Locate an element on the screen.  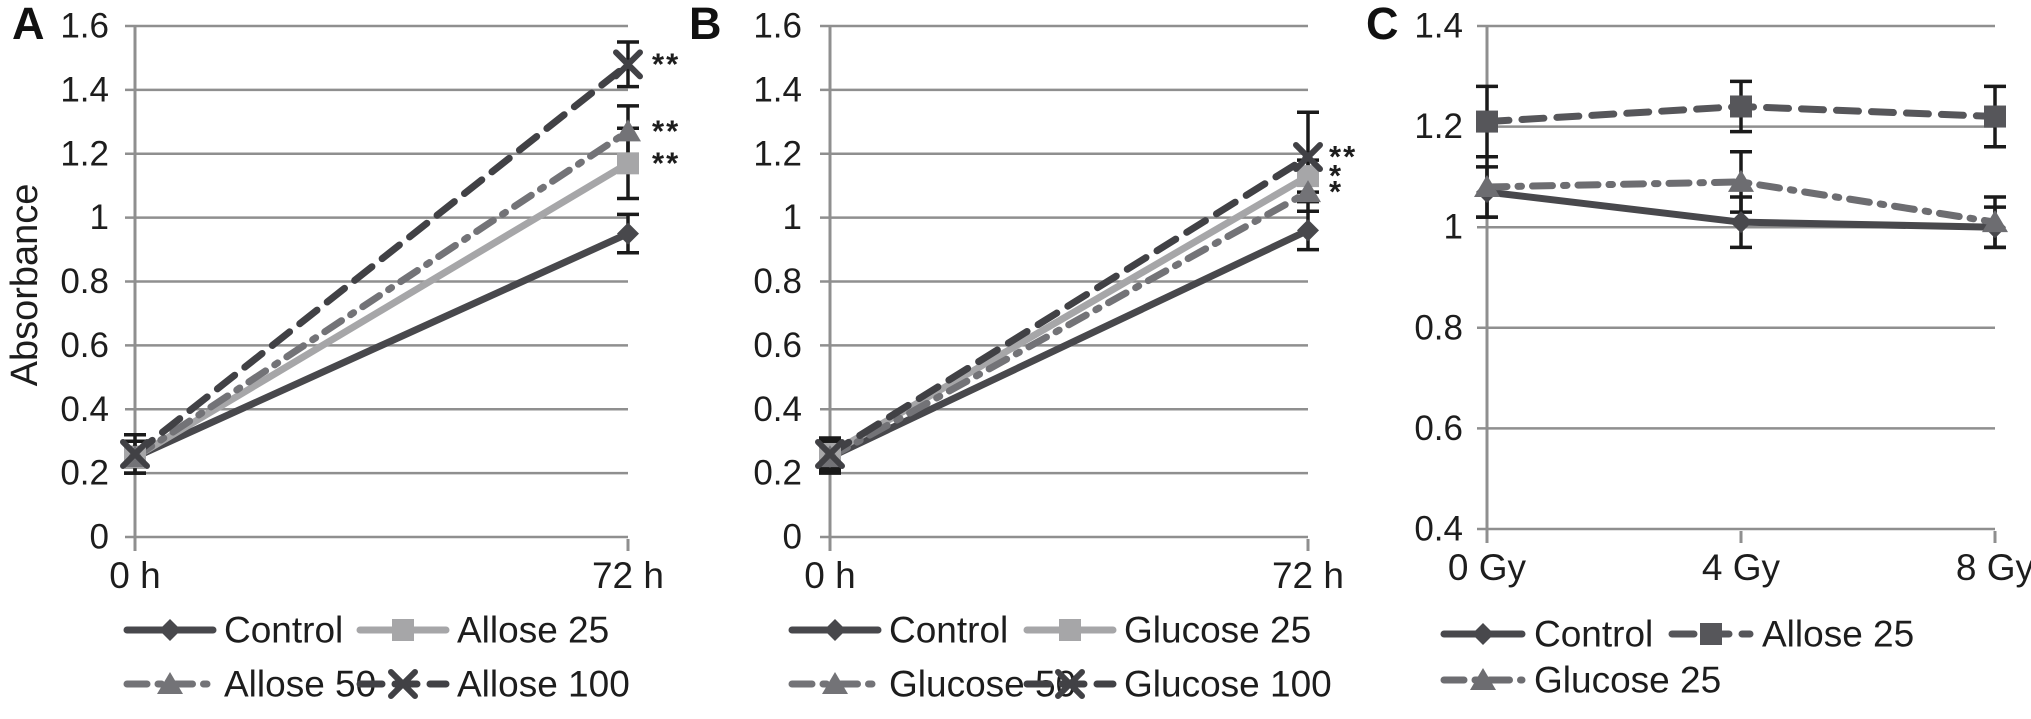
panel-label-b: B is located at coordinates (705, 24).